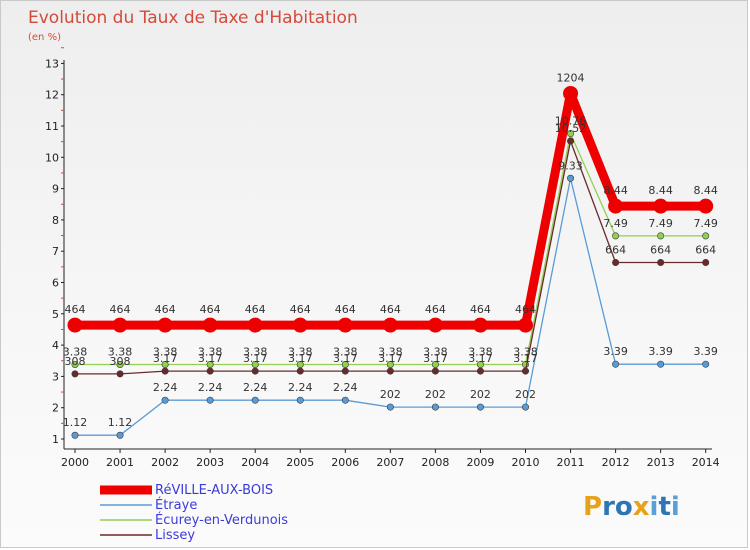 This screenshot has width=750, height=550. What do you see at coordinates (435, 462) in the screenshot?
I see `x-tick-label: 2008` at bounding box center [435, 462].